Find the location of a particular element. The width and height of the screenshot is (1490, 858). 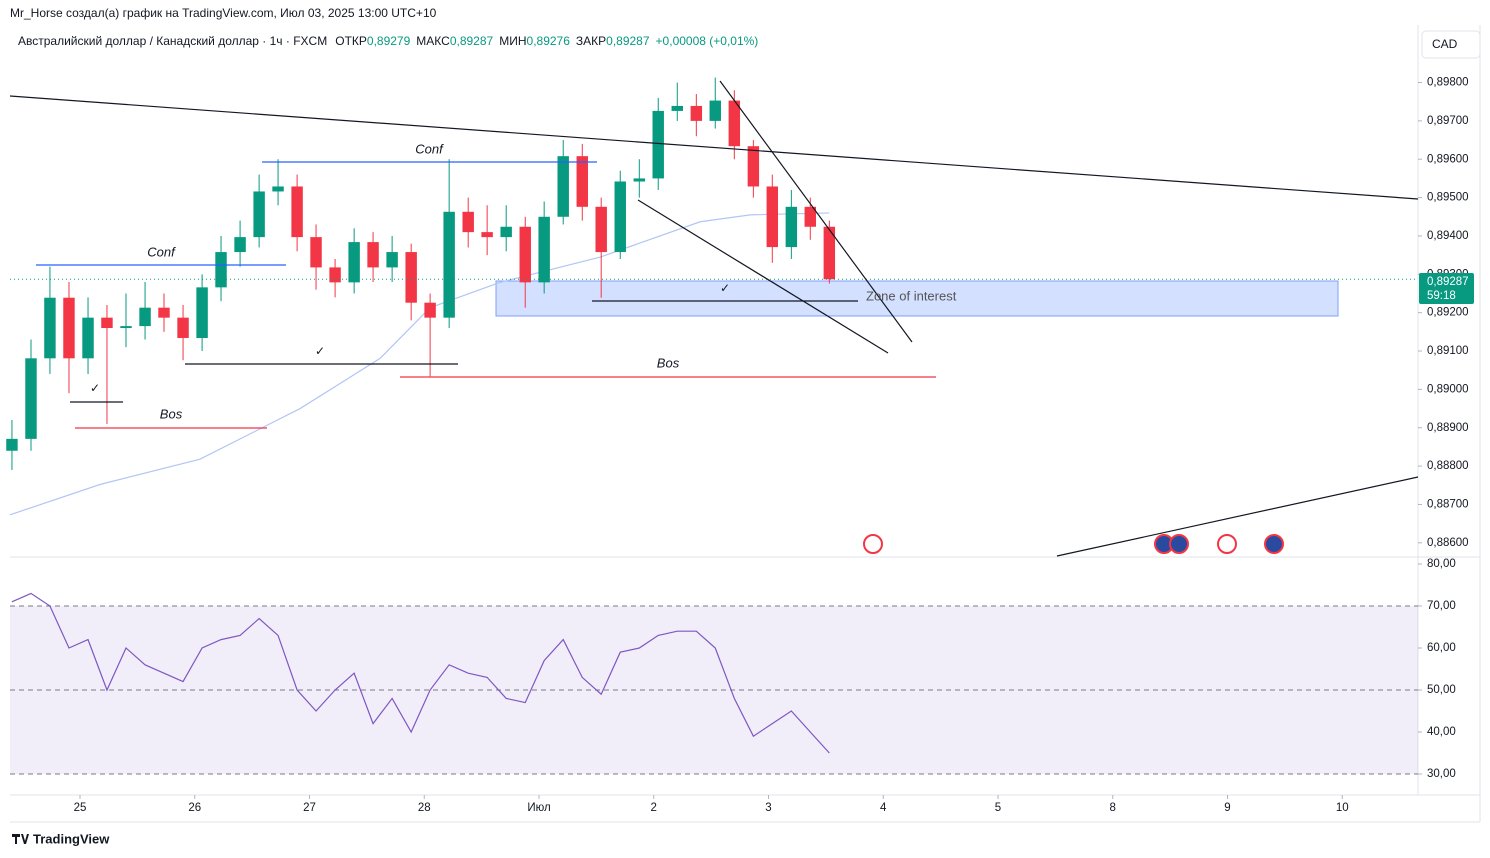

change: +0,00008 (+0,01%) is located at coordinates (707, 41).